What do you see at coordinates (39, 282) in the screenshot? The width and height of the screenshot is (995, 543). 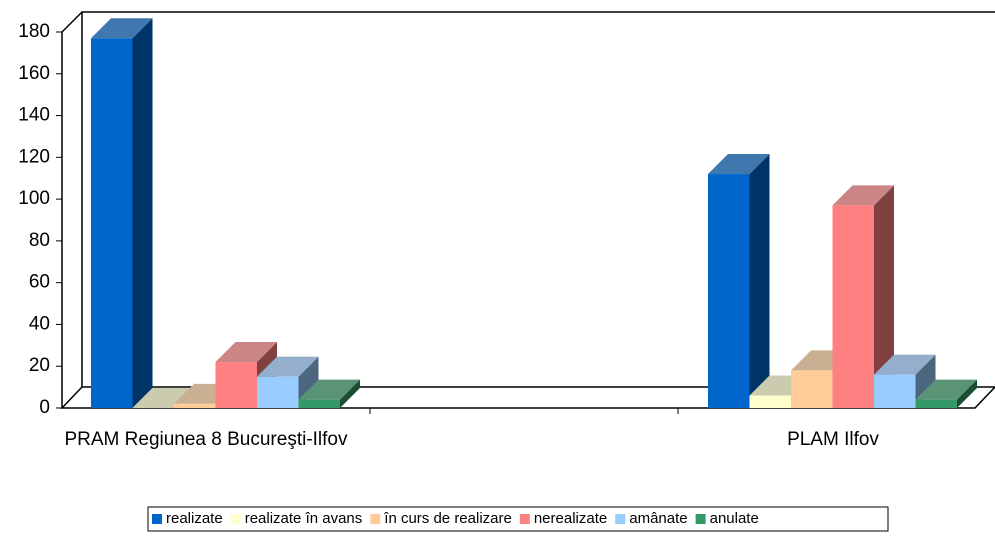 I see `y-tick-label: 60` at bounding box center [39, 282].